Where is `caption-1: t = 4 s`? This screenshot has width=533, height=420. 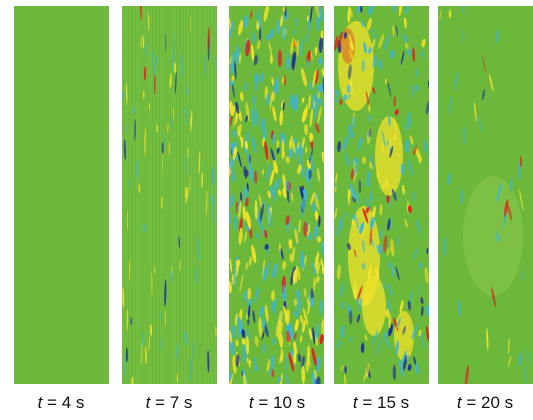 caption-1: t = 4 s is located at coordinates (61, 403).